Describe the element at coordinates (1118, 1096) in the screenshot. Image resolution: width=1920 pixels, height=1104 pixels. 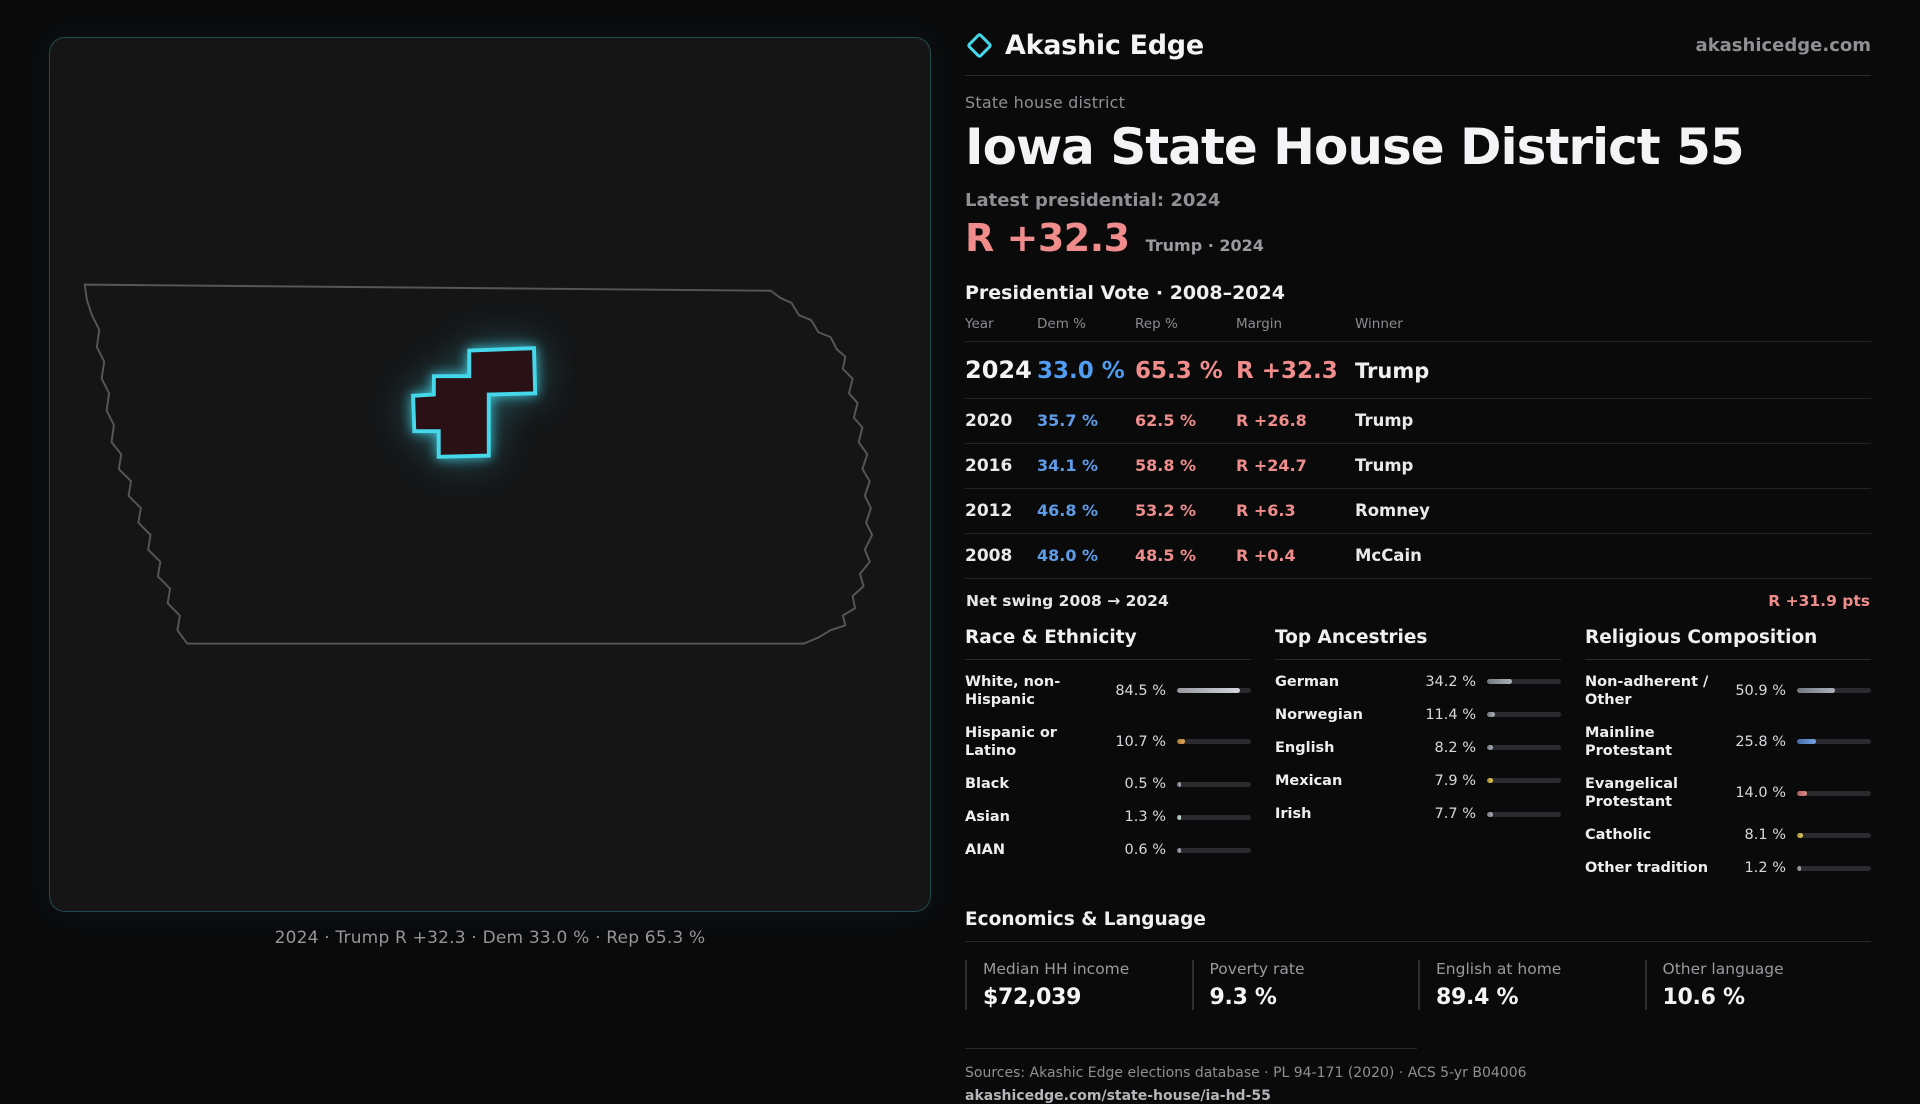
I see `permalink: akashicedge.com/state-house/ia-hd-55` at that location.